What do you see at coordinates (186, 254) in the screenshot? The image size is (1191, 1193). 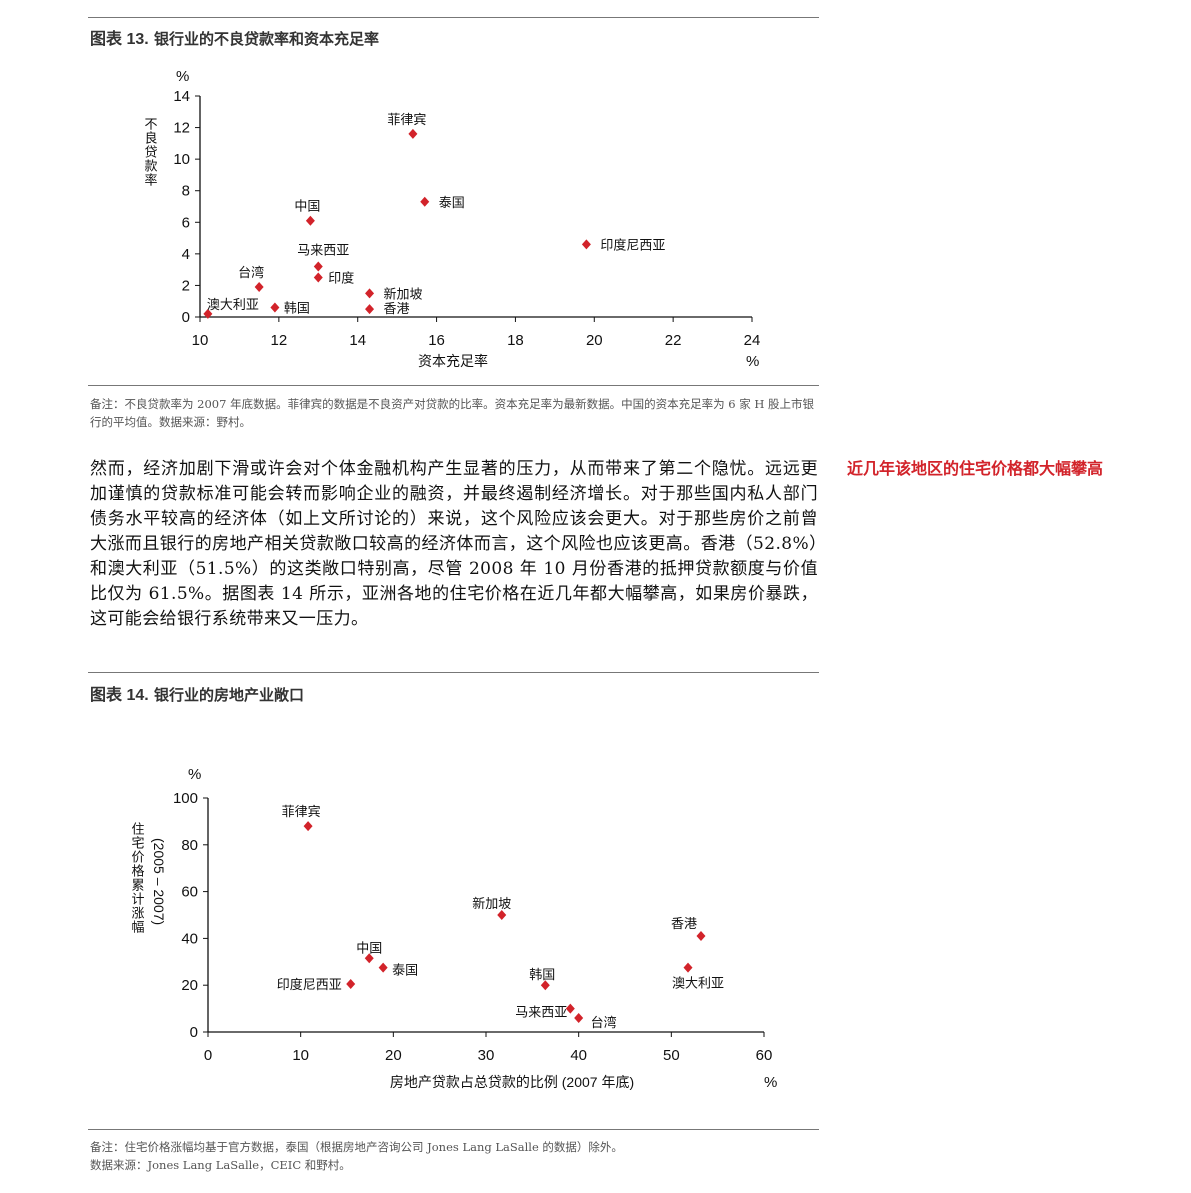 I see `y-tick-label: 4` at bounding box center [186, 254].